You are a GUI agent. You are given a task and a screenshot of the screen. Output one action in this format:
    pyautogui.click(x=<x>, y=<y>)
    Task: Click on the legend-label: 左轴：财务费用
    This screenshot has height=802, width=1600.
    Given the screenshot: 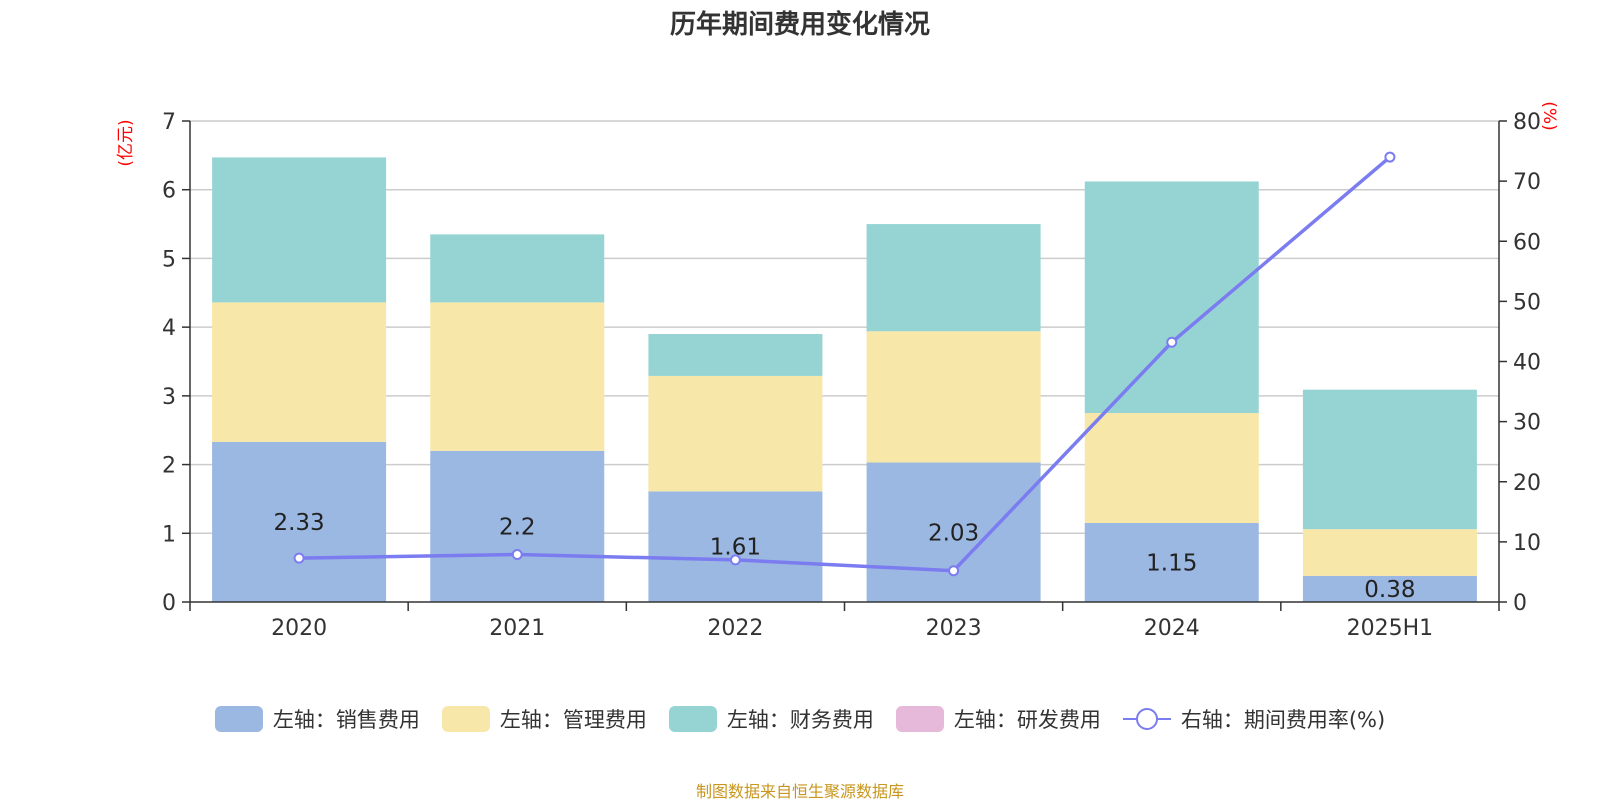 What is the action you would take?
    pyautogui.click(x=800, y=720)
    